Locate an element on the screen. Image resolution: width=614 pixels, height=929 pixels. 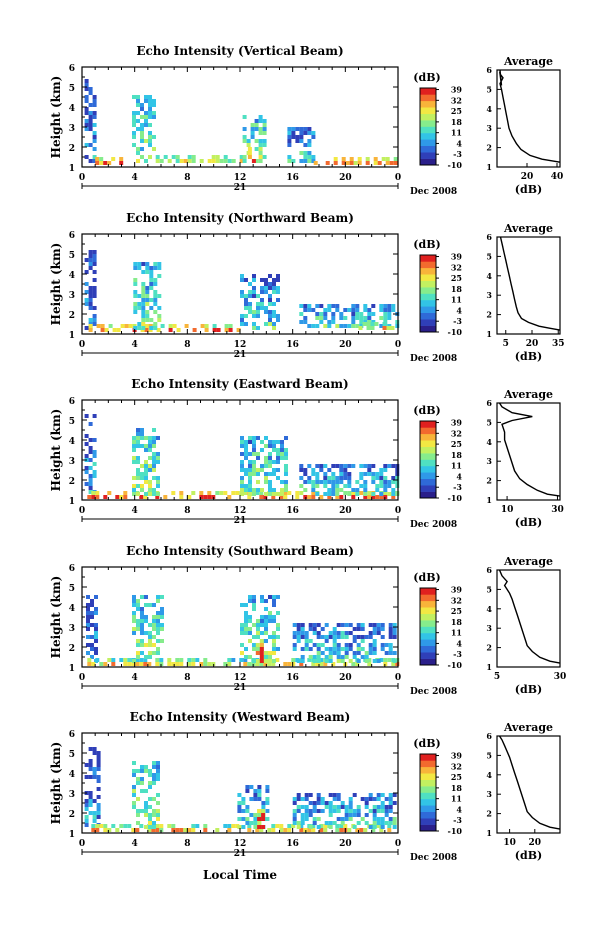
profile-x-tick-label: 10 is located at coordinates (509, 843).